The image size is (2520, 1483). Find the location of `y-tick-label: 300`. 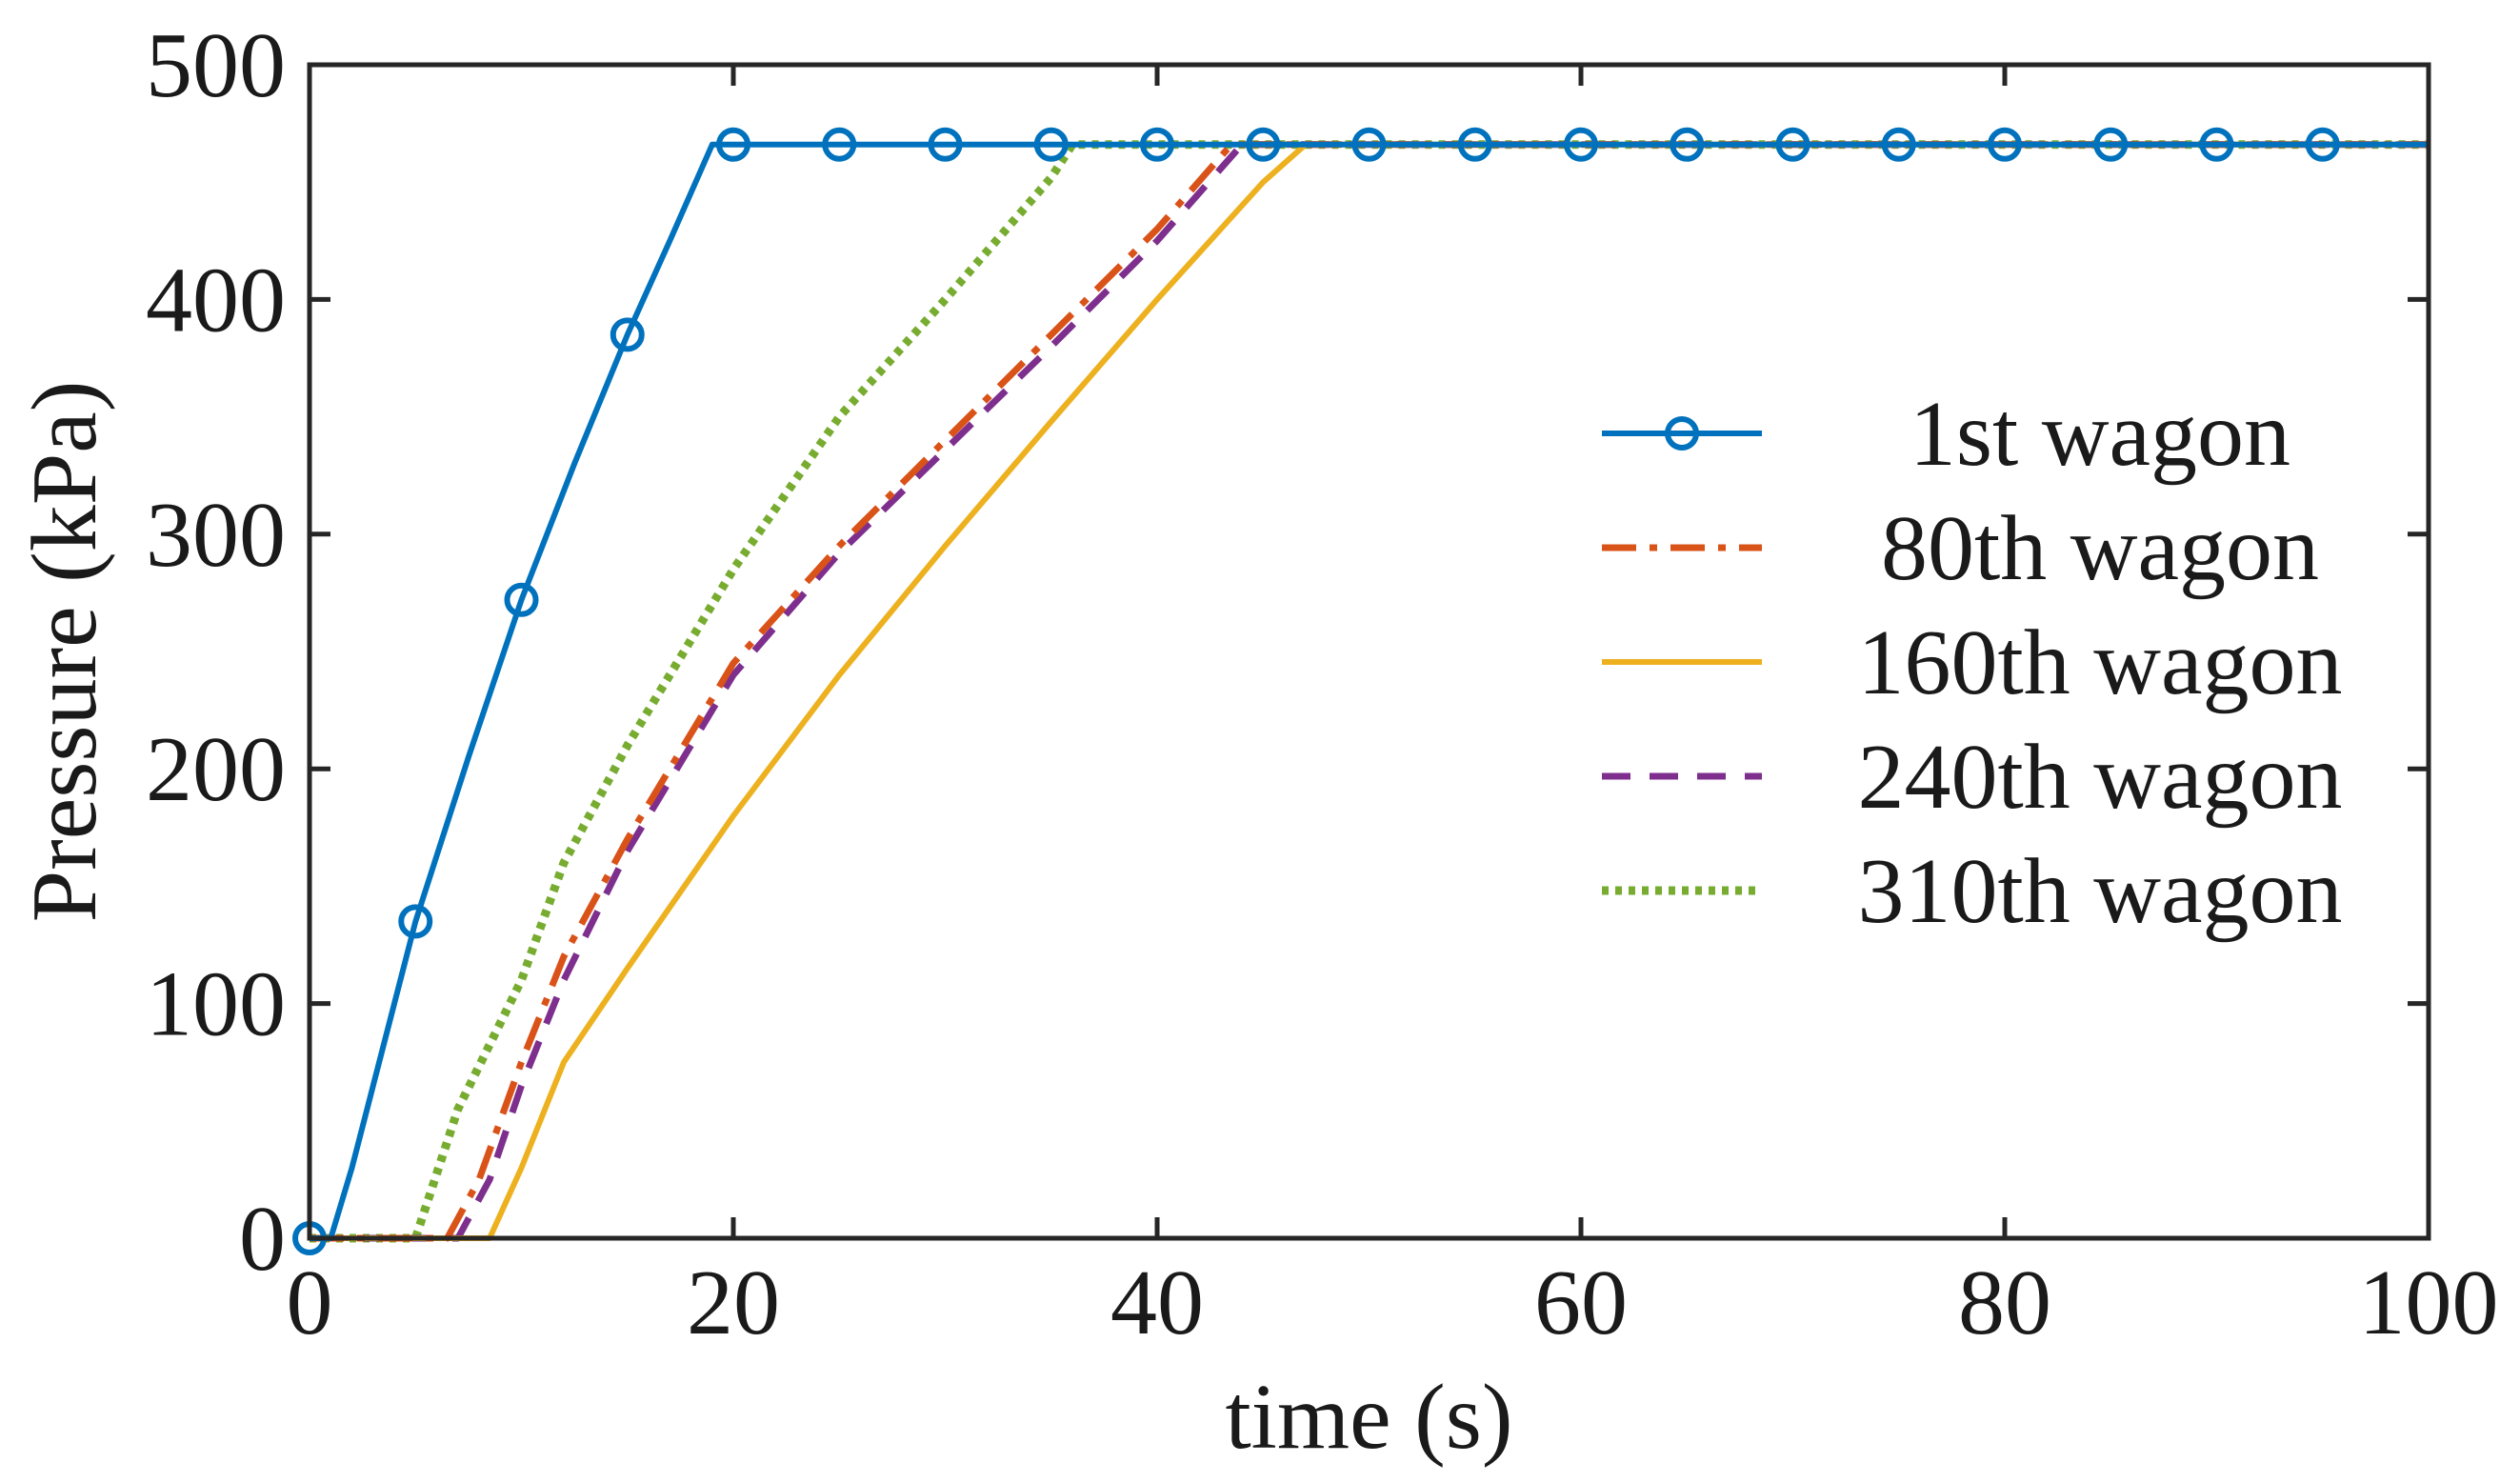

y-tick-label: 300 is located at coordinates (216, 535).